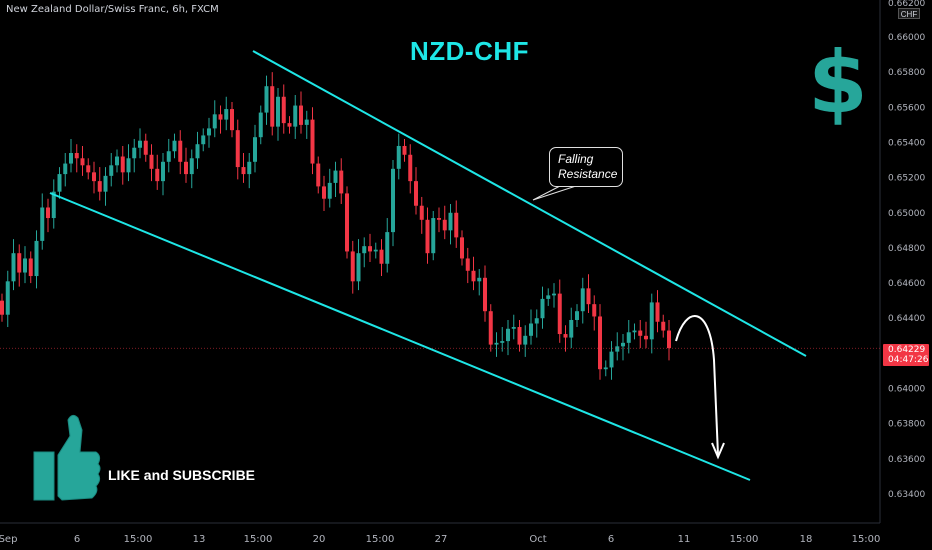  What do you see at coordinates (906, 460) in the screenshot?
I see `y-tick-label: 0.63600` at bounding box center [906, 460].